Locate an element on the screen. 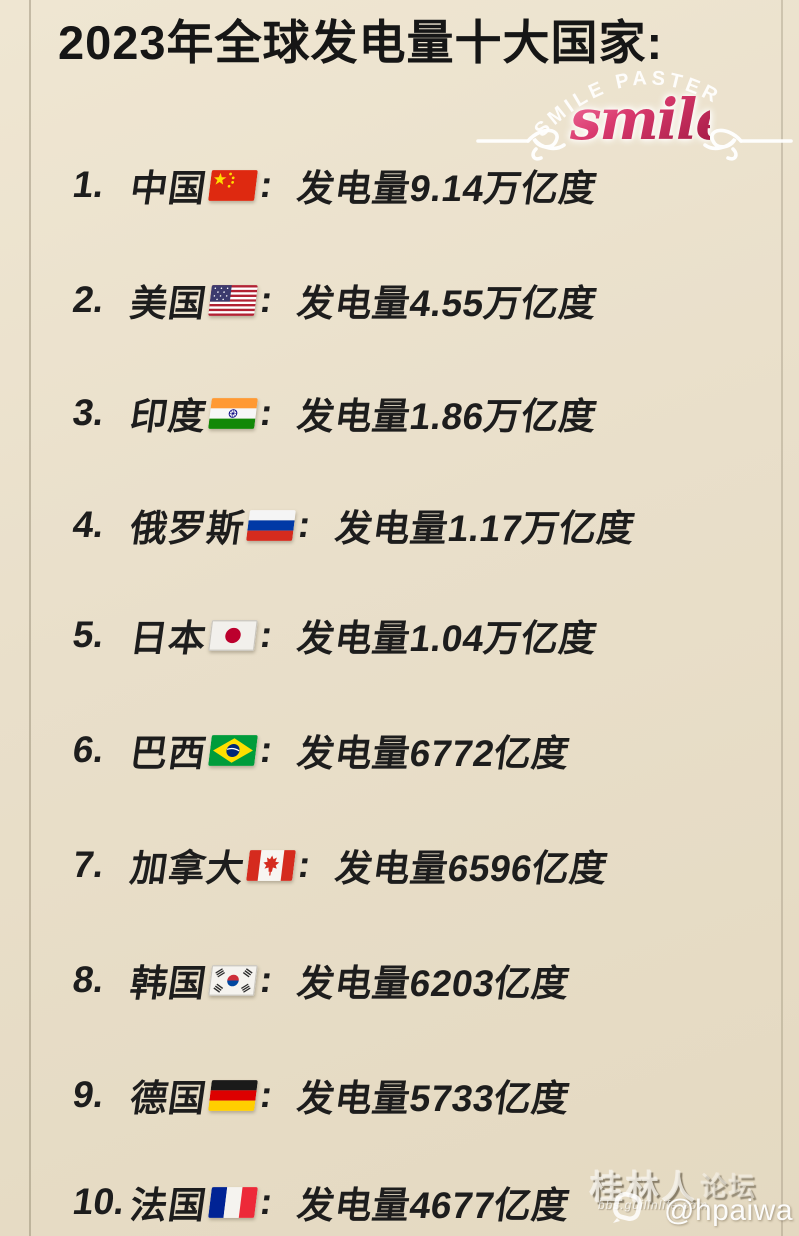 The width and height of the screenshot is (799, 1236). smile-script-text: smile is located at coordinates (650, 120).